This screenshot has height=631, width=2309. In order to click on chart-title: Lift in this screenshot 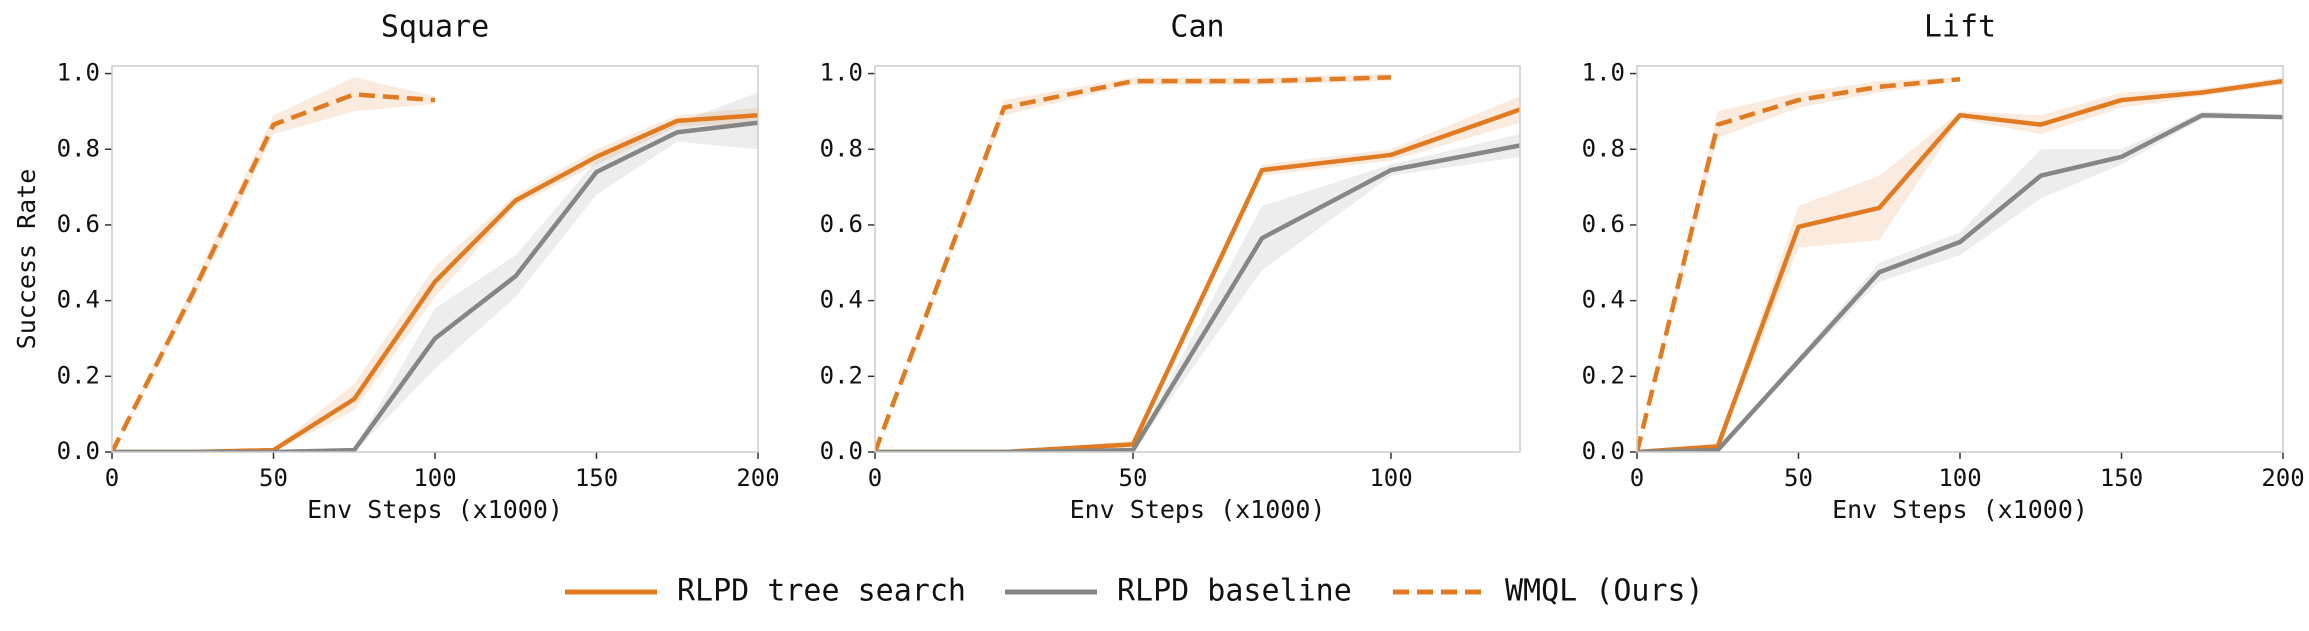, I will do `click(1960, 27)`.